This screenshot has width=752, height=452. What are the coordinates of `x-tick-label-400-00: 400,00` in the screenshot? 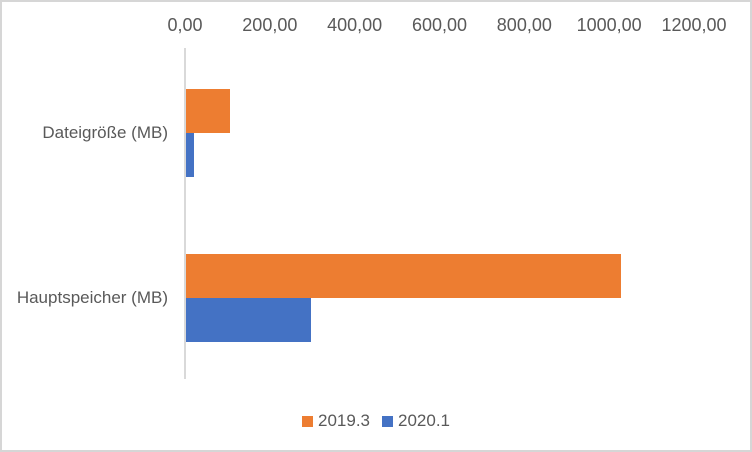 It's located at (355, 25).